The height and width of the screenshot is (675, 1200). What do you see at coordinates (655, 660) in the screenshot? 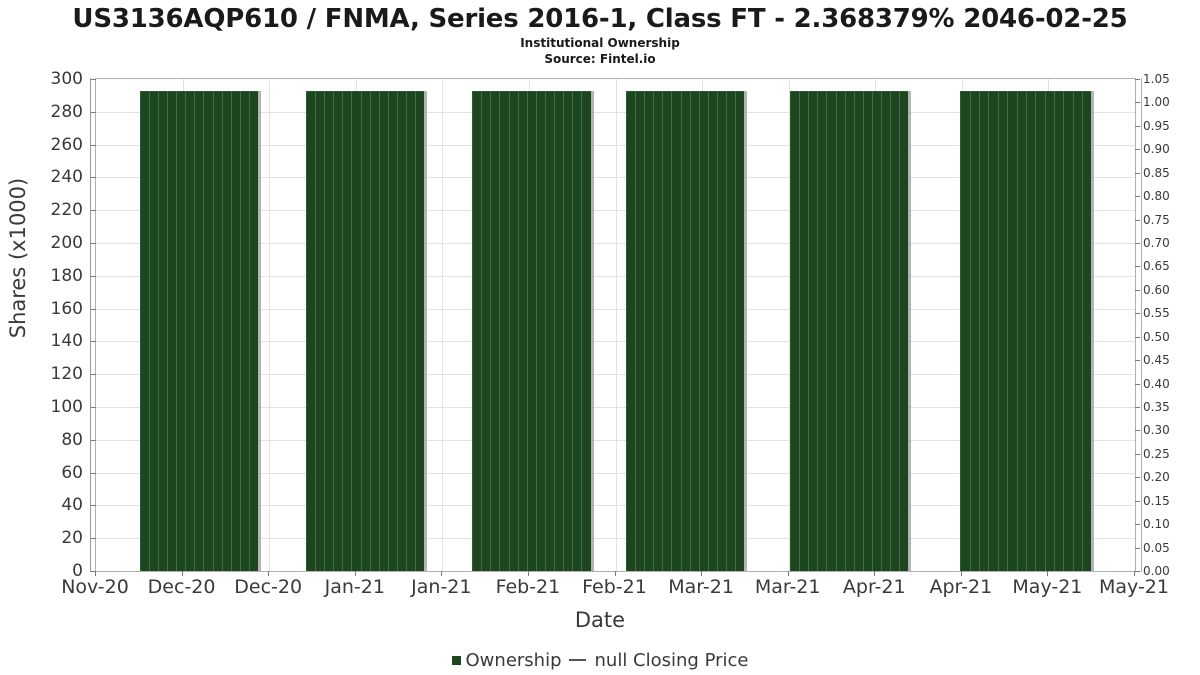
I see `legend-item-closing-price: null Closing Price` at bounding box center [655, 660].